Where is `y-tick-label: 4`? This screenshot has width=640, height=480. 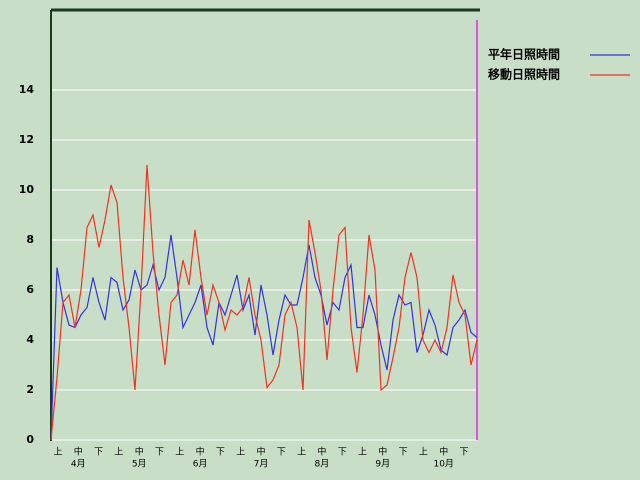
y-tick-label: 4 is located at coordinates (30, 339).